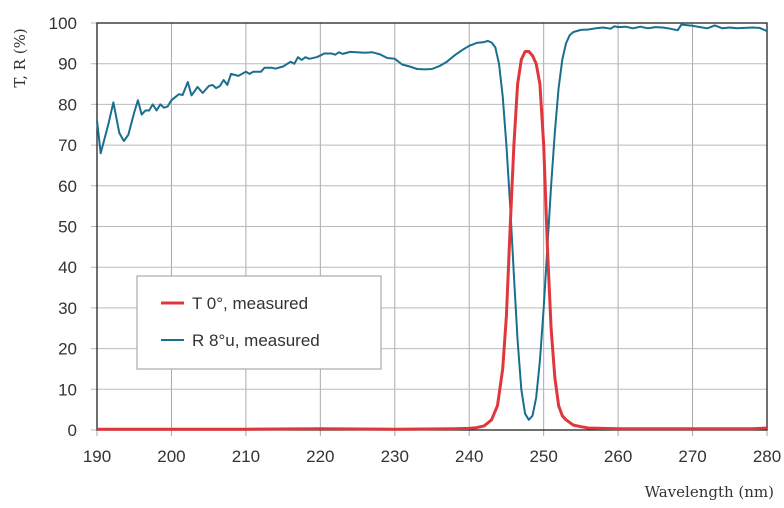 The width and height of the screenshot is (784, 508). I want to click on legend: T 0°, measured R 8°u, measured, so click(259, 322).